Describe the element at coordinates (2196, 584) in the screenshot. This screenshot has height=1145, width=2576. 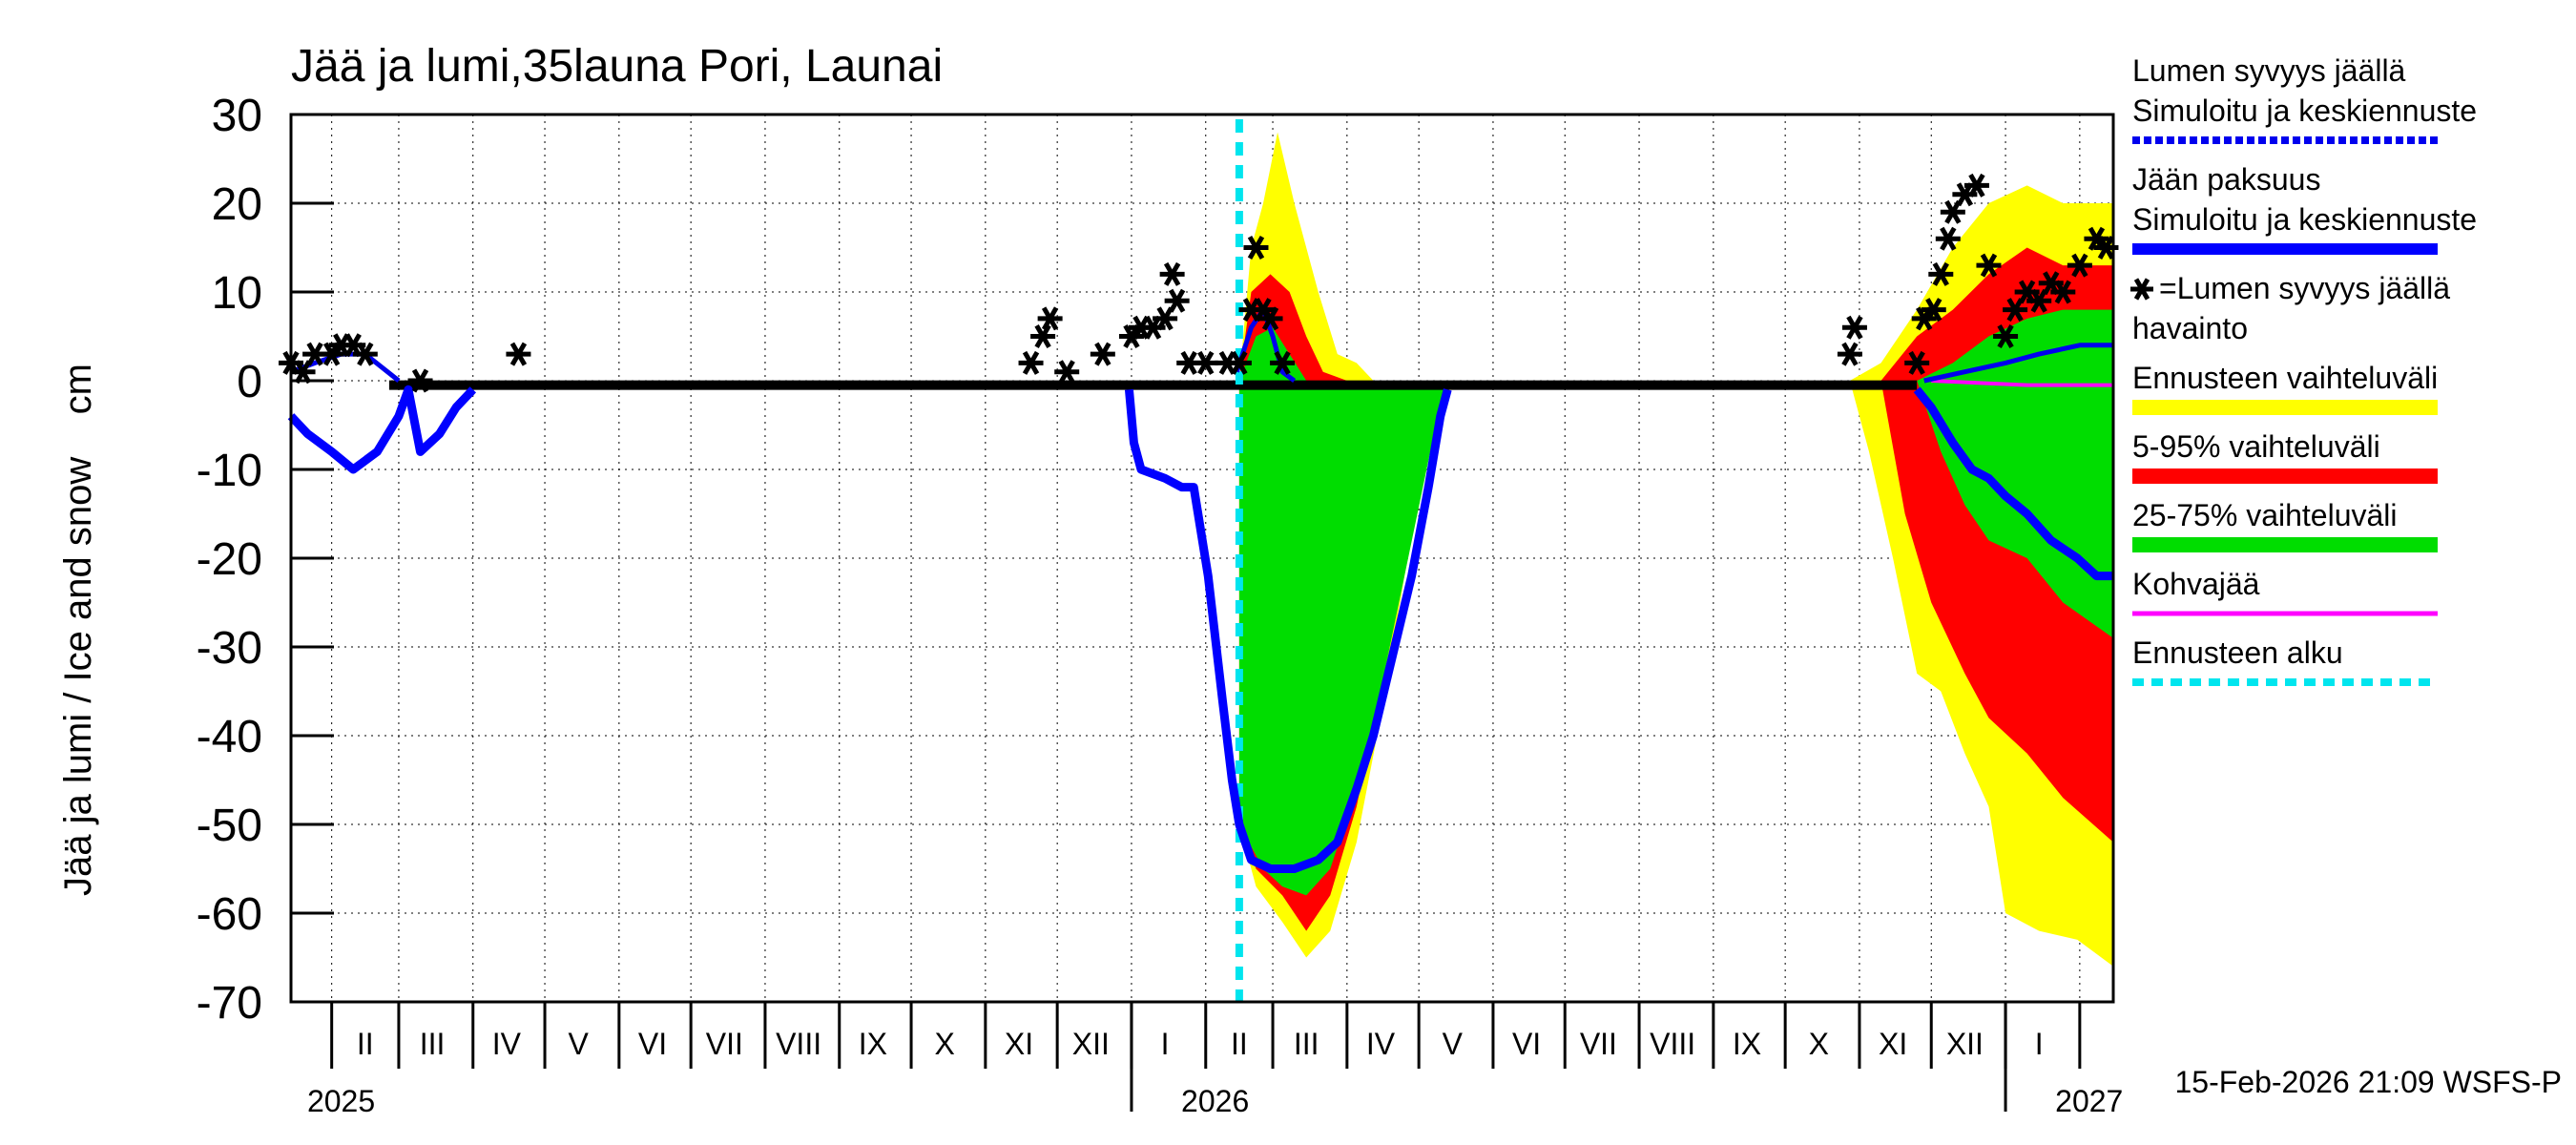
I see `legend-label: Kohvajää` at that location.